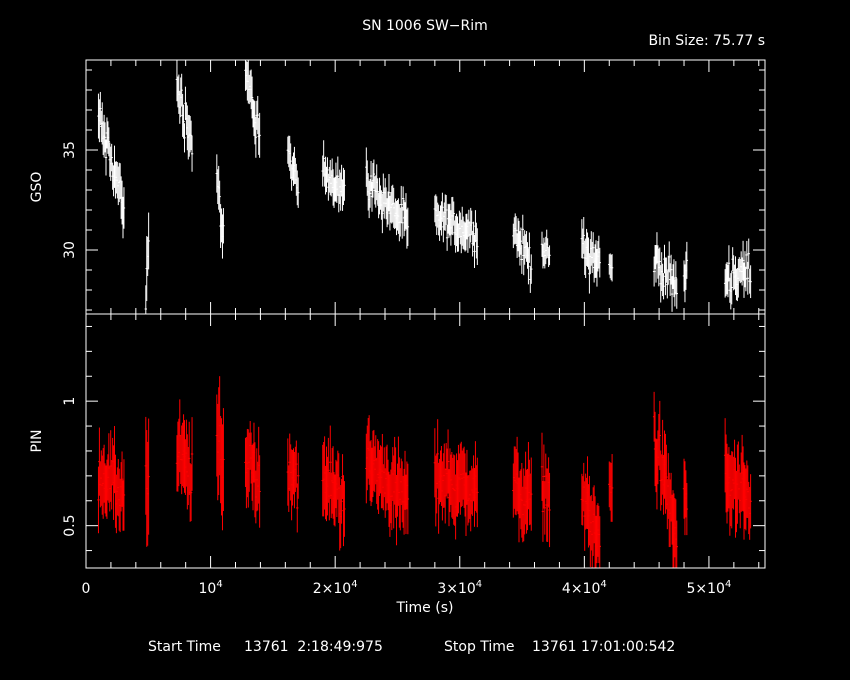 The height and width of the screenshot is (680, 850). I want to click on x-tick-label: 104, so click(210, 588).